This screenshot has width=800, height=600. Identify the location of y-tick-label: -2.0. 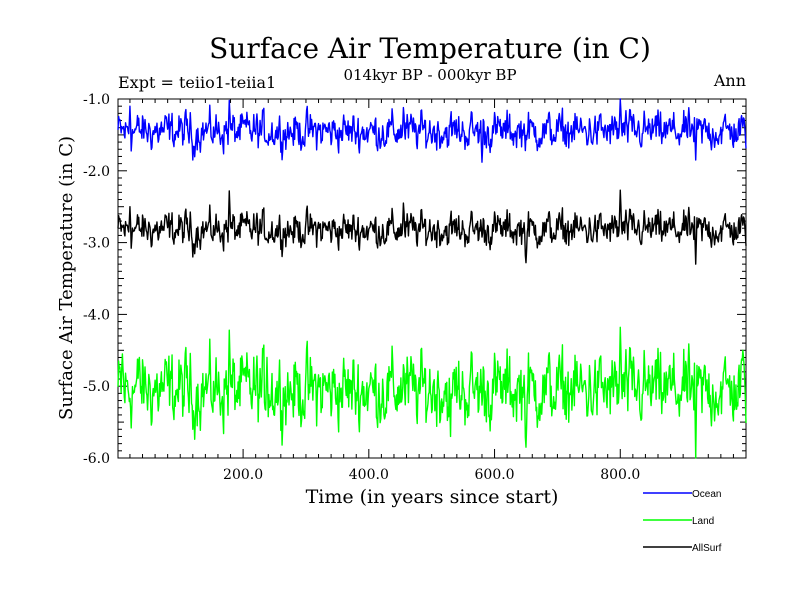
(96, 172).